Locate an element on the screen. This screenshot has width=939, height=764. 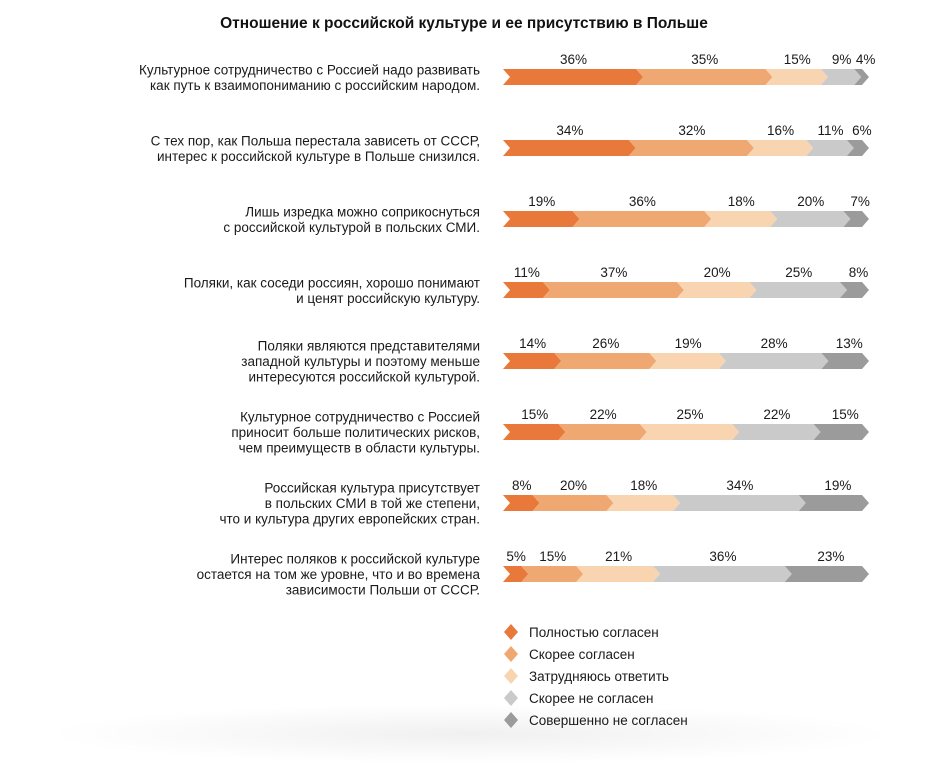
row-label-line: Культурное сотрудничество с Россией is located at coordinates (360, 417).